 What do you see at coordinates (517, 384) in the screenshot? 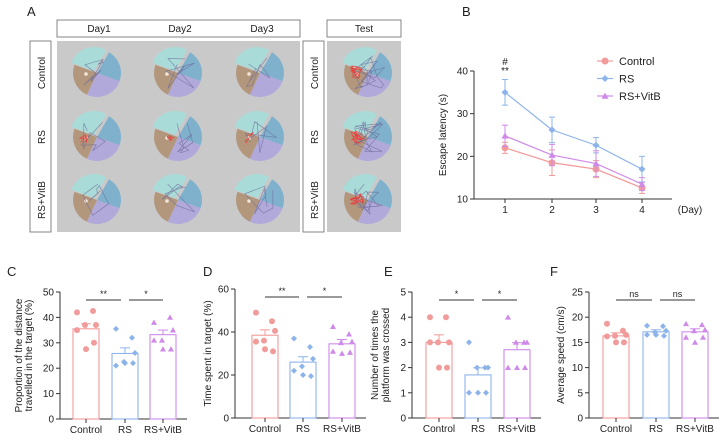
I see `bar-rs-vitb` at bounding box center [517, 384].